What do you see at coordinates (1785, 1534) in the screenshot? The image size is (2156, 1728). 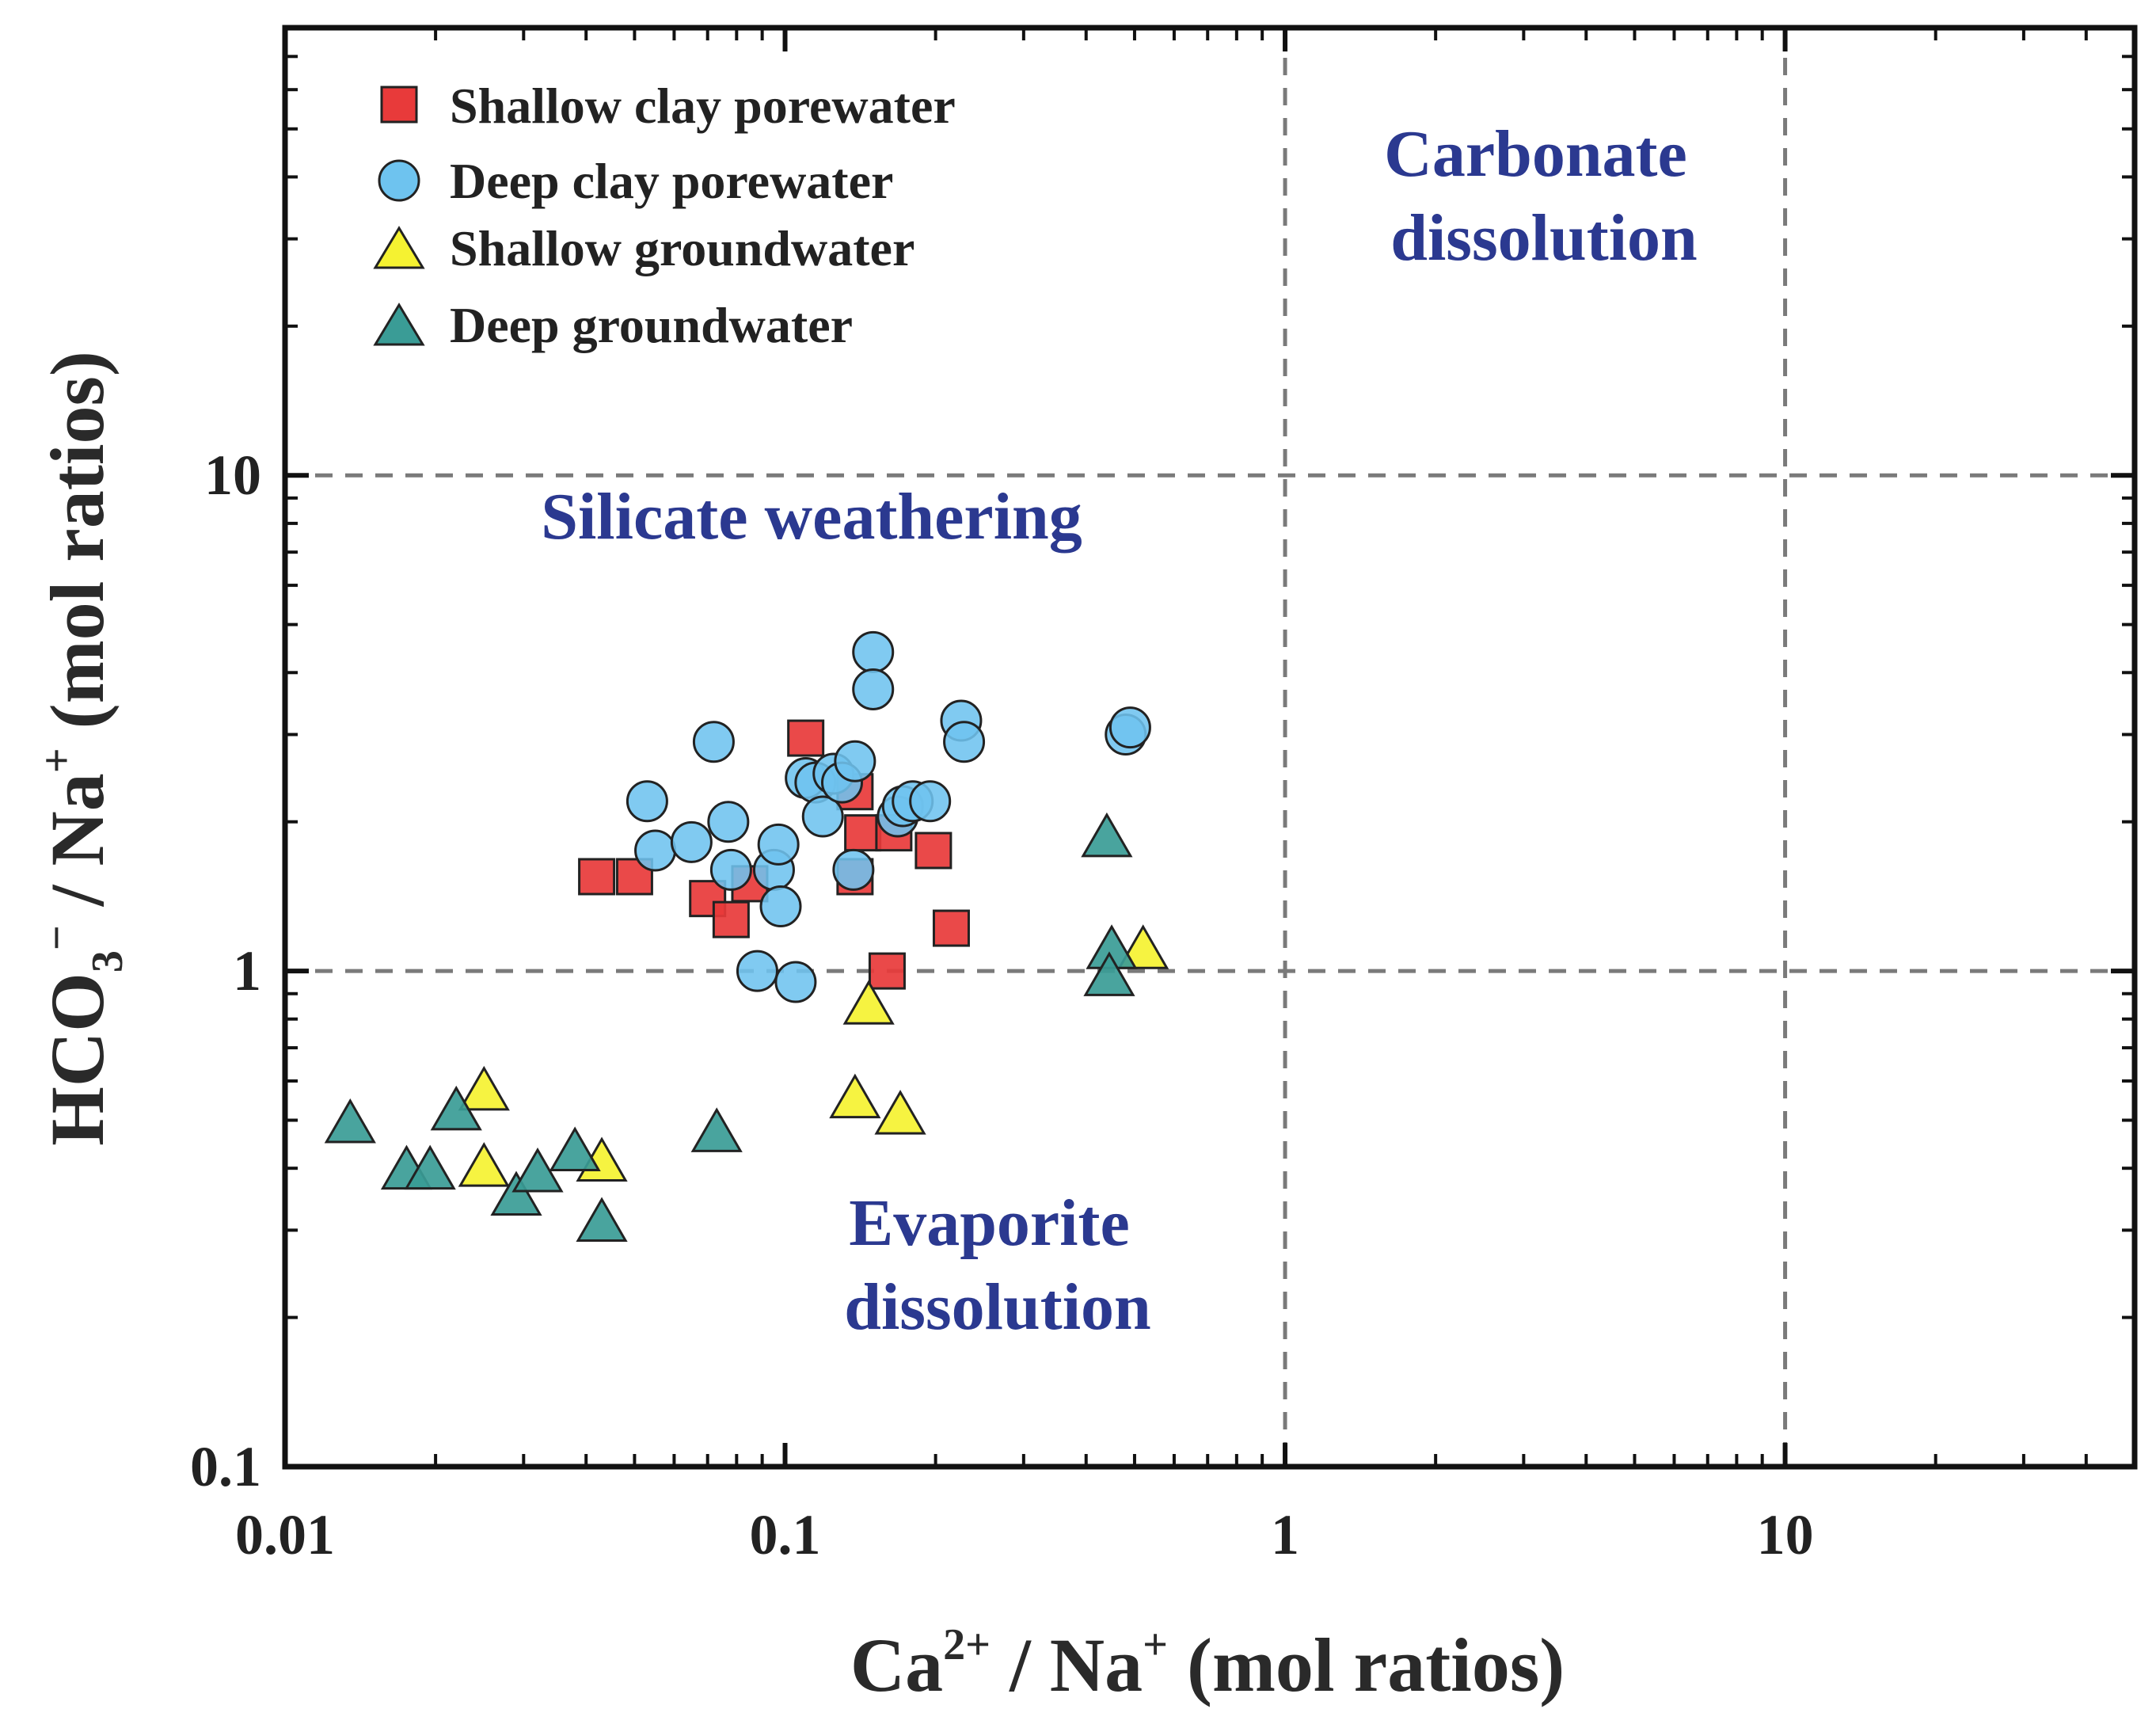 I see `x-tick-label: 10` at bounding box center [1785, 1534].